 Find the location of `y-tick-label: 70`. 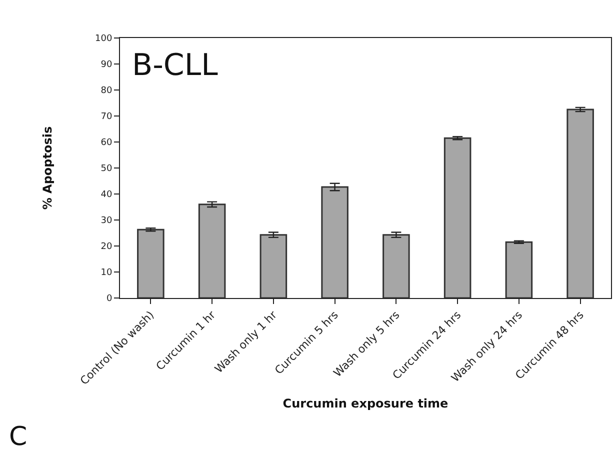

y-tick-label: 70 is located at coordinates (106, 117).